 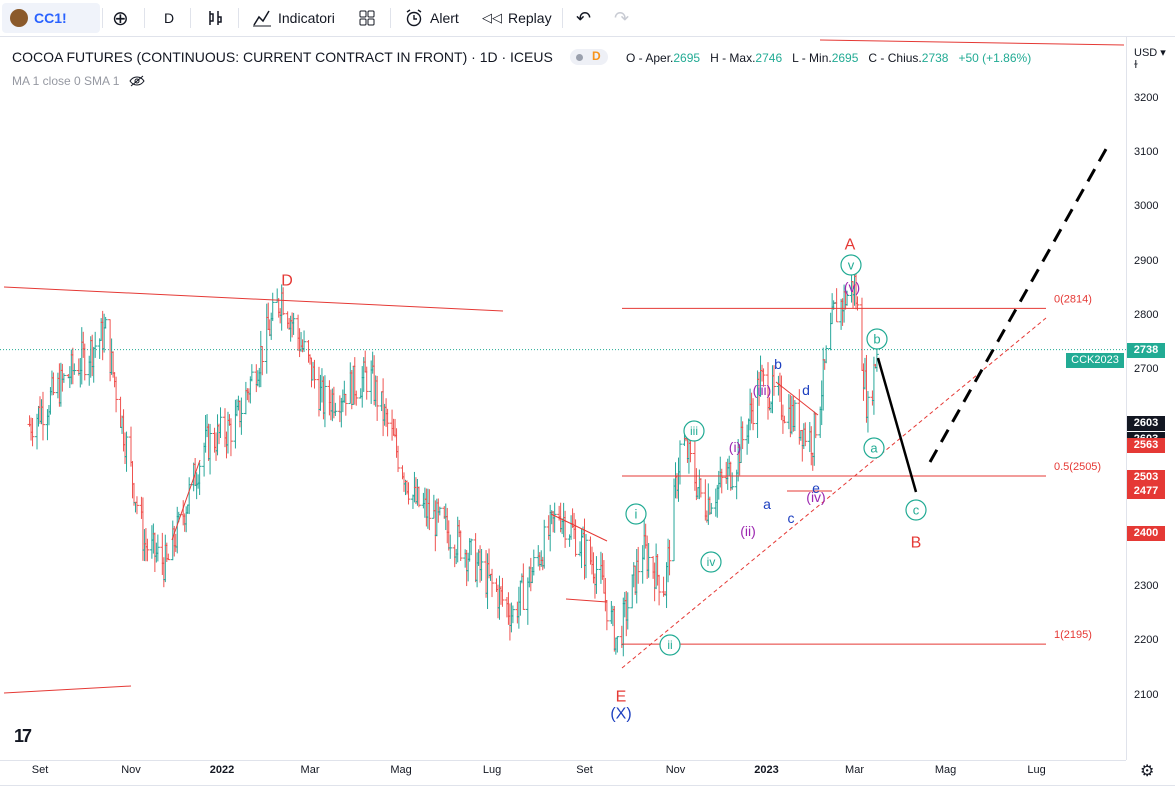 I want to click on symbol-search-button: CC1!, so click(x=51, y=18).